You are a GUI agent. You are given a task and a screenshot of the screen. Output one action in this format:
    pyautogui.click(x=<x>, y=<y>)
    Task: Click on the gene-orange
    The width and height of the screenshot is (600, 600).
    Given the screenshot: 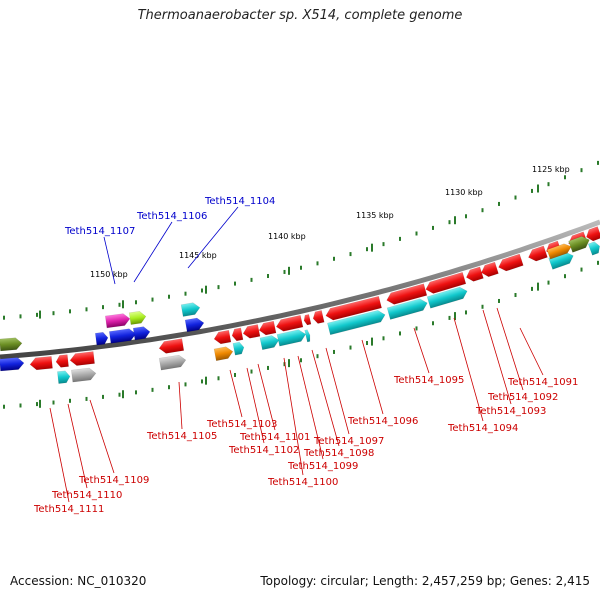 What is the action you would take?
    pyautogui.click(x=559, y=251)
    